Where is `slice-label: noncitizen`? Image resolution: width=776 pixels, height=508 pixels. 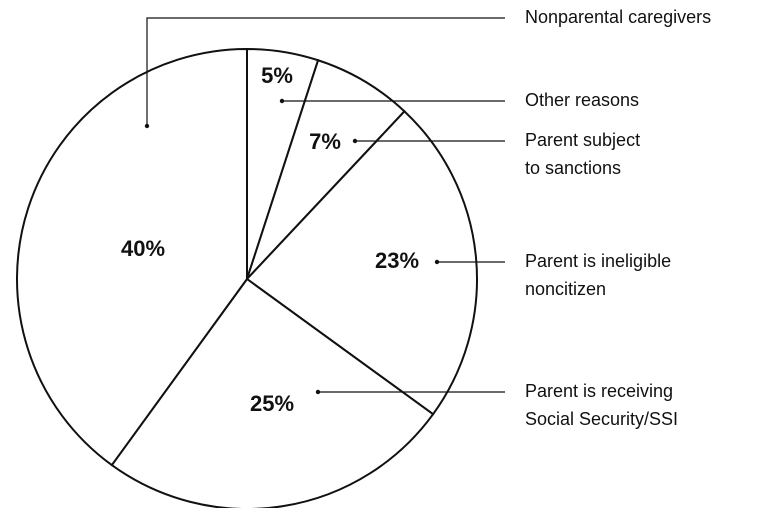 slice-label: noncitizen is located at coordinates (565, 289).